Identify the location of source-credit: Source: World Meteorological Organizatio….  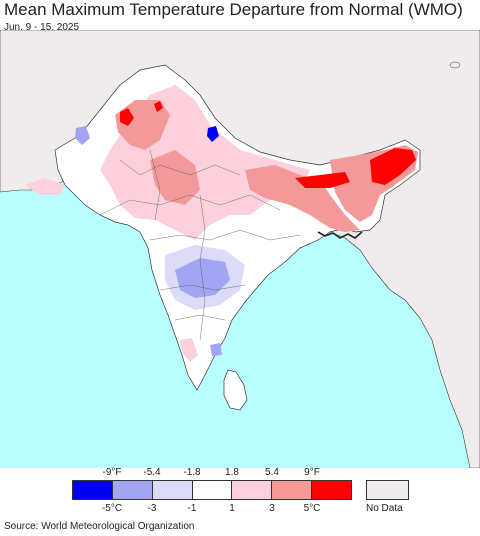
(99, 526).